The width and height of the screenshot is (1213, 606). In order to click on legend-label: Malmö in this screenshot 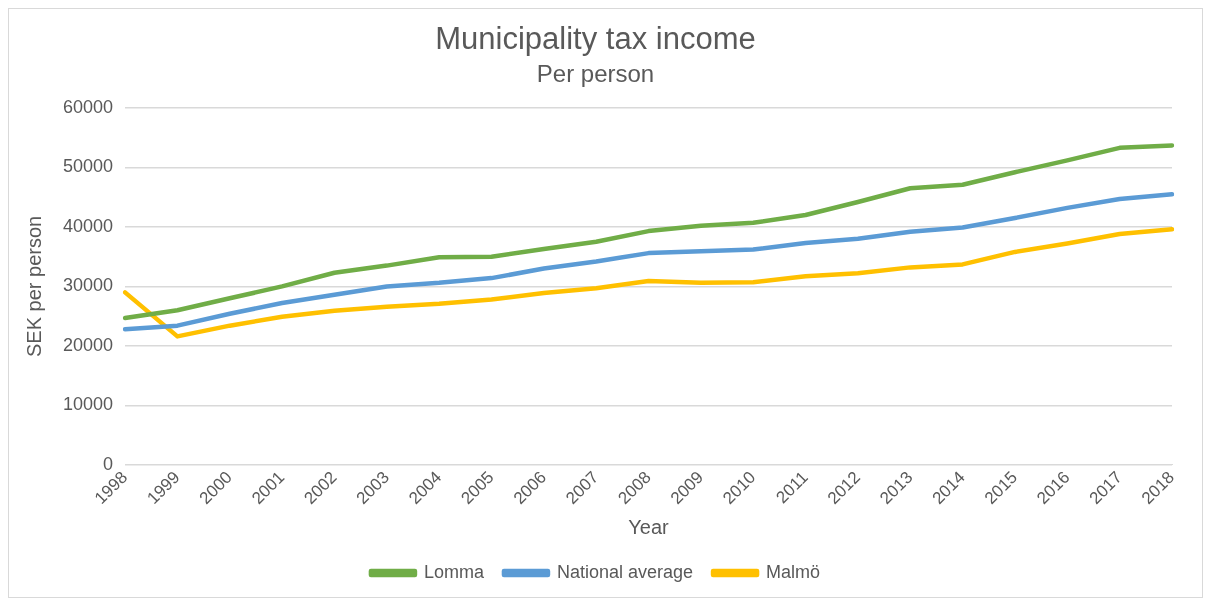, I will do `click(793, 571)`.